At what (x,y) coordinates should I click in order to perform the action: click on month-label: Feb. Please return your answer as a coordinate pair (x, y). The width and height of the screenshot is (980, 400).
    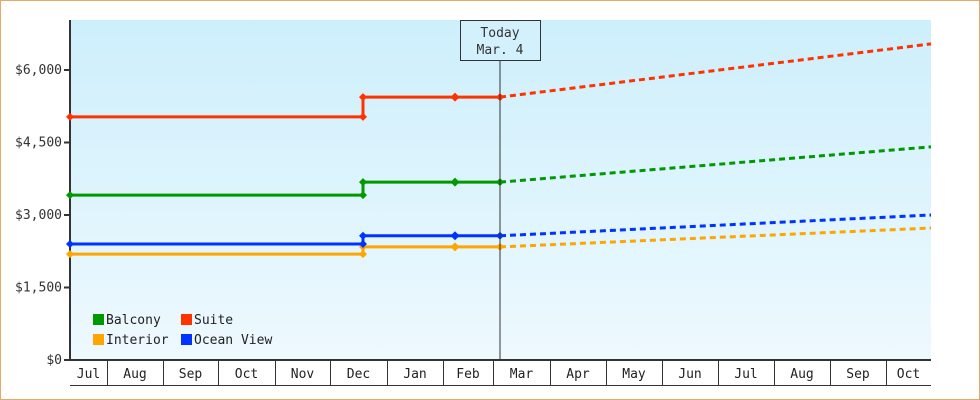
    Looking at the image, I should click on (468, 374).